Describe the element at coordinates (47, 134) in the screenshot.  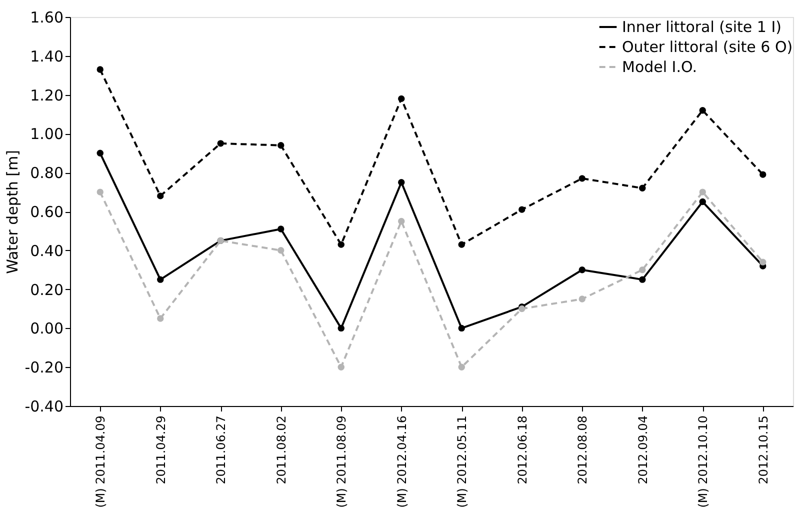
I see `y-tick-label: 1.00` at that location.